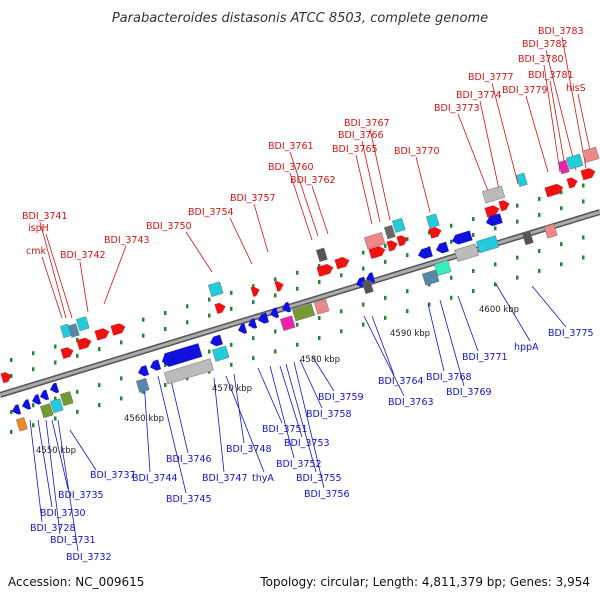  I want to click on gene-label-bdi-3757: BDI_3757, so click(253, 198).